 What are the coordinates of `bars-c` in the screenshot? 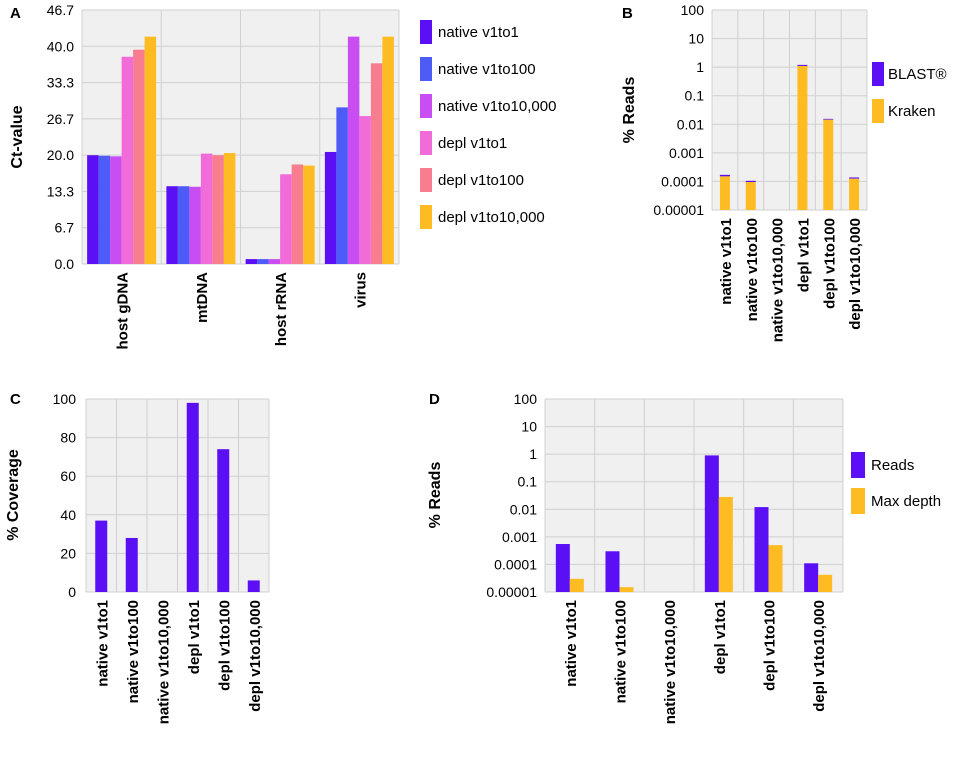 It's located at (177, 497).